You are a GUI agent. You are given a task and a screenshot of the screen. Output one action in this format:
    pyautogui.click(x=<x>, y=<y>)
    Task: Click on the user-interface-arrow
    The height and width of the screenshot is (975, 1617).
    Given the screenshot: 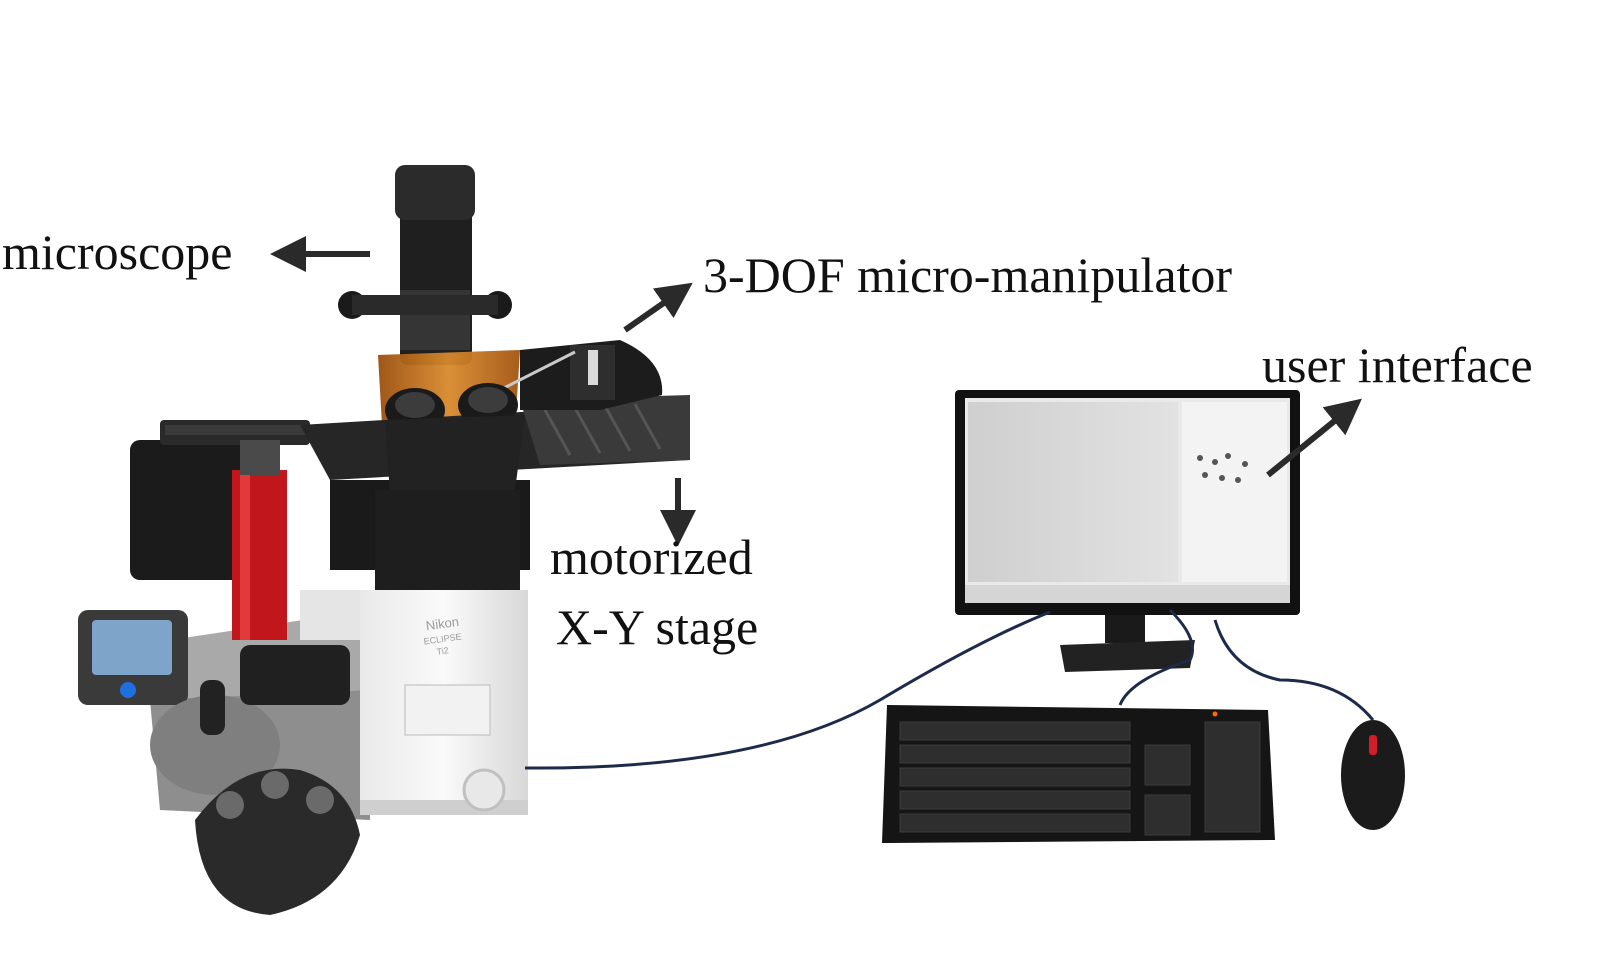 What is the action you would take?
    pyautogui.click(x=1314, y=438)
    